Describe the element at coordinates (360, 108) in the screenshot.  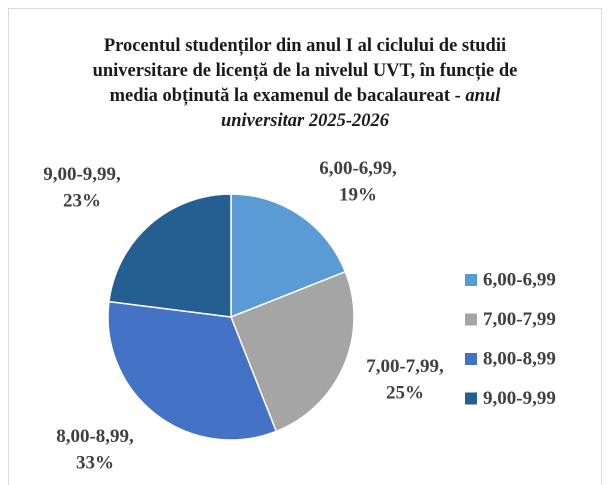
I see `chart-subtitle: anul universitar 2025-2026` at that location.